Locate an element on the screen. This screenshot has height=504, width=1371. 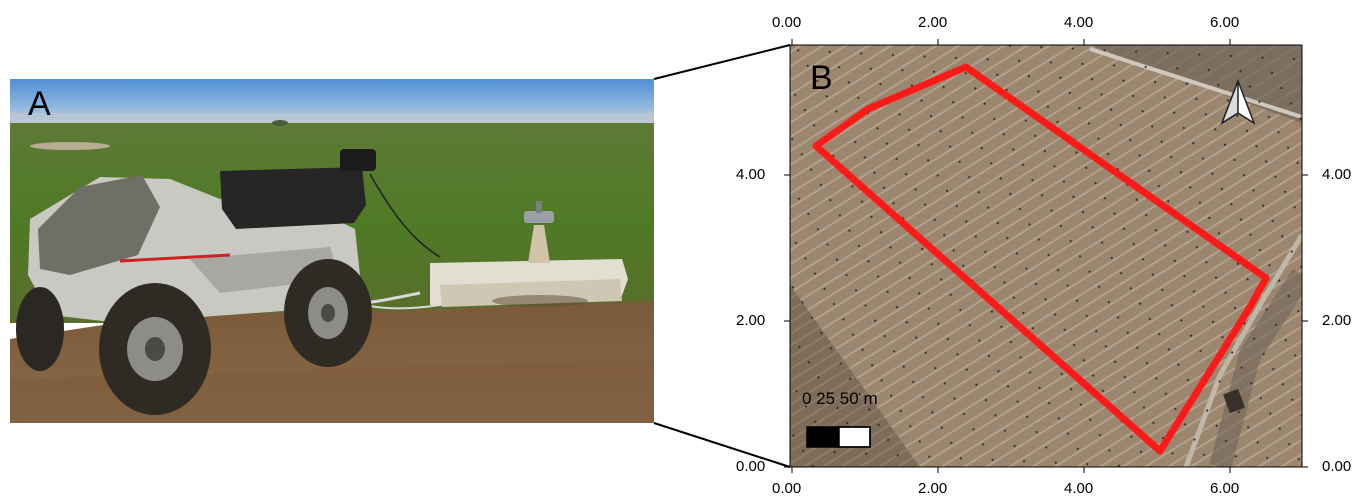
north-arrow-icon is located at coordinates (1238, 102).